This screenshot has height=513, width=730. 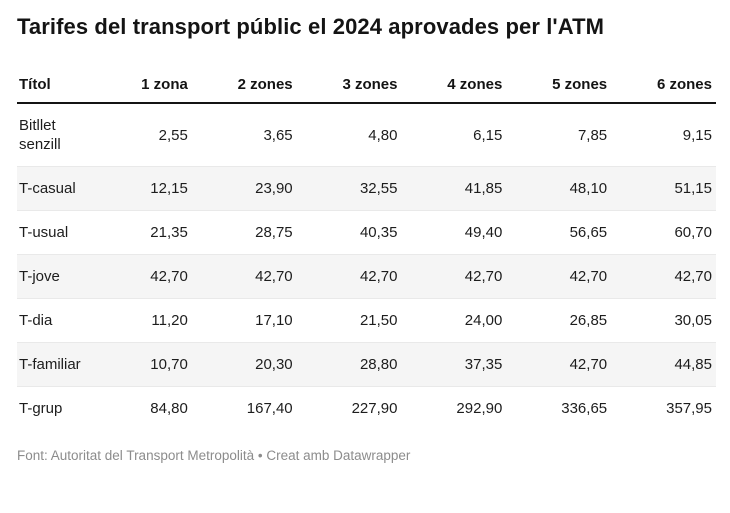 I want to click on fare-value: 84,80, so click(x=169, y=408).